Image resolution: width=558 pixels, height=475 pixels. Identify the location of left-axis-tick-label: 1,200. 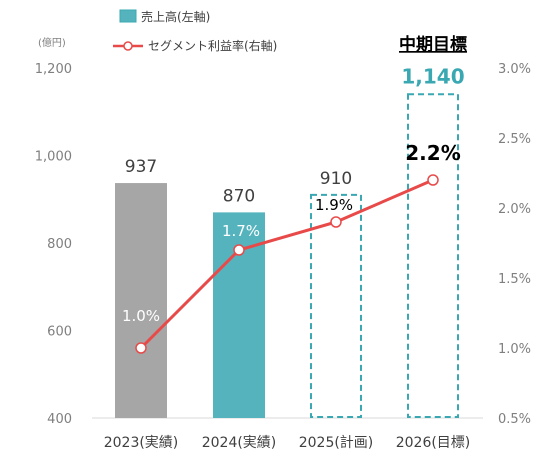
(53, 69).